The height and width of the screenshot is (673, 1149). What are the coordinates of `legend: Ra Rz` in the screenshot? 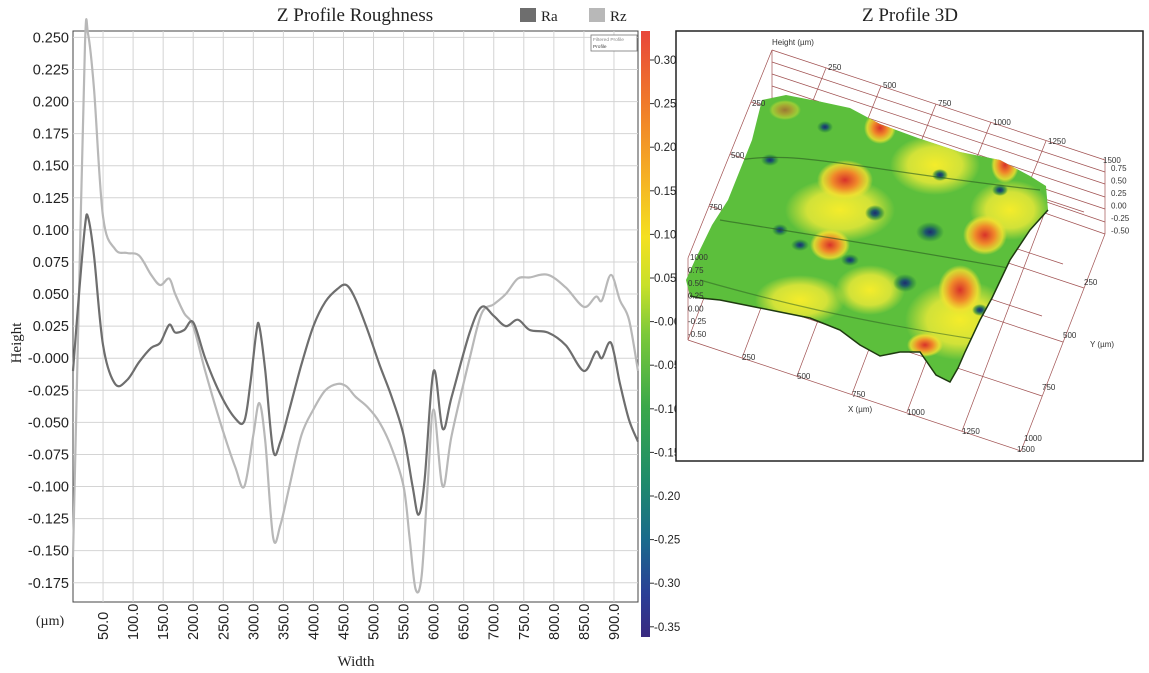 It's located at (573, 16).